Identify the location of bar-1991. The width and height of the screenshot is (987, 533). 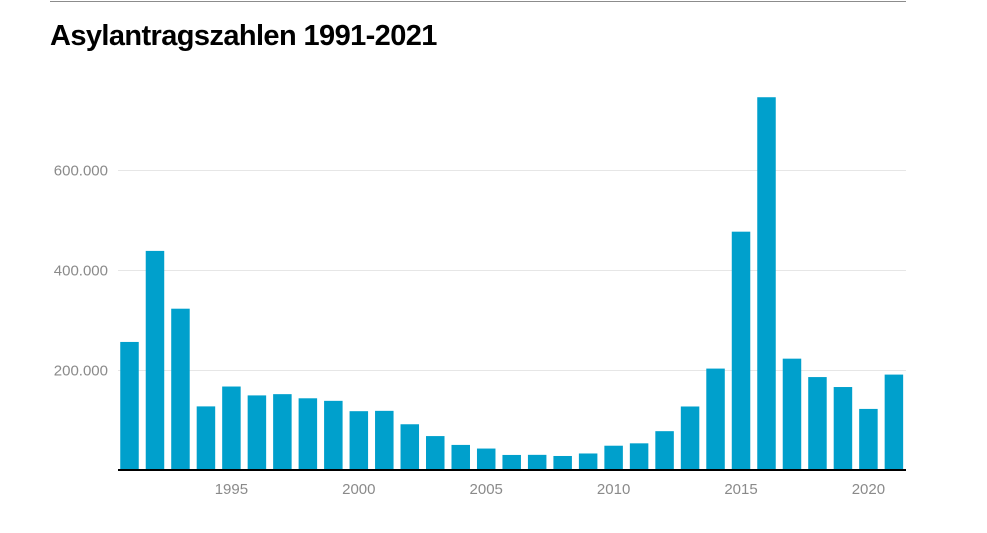
(129, 405).